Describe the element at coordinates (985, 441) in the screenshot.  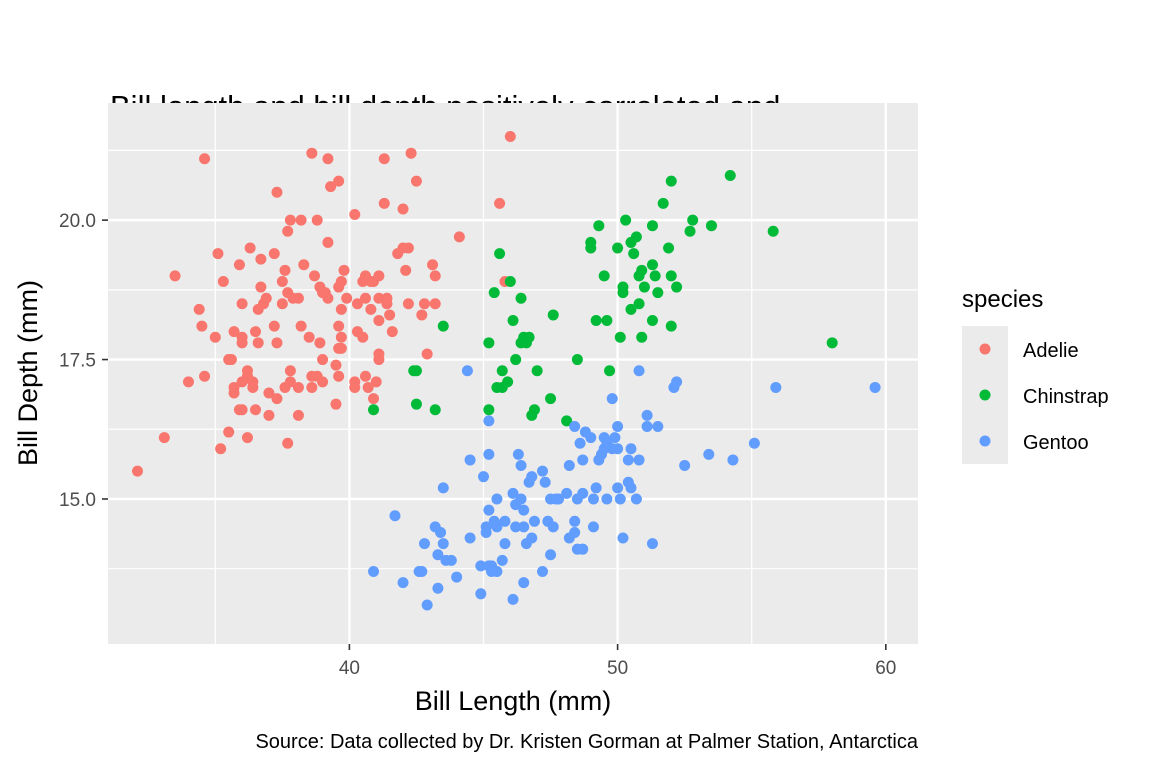
I see `legend-marker-gentoo` at that location.